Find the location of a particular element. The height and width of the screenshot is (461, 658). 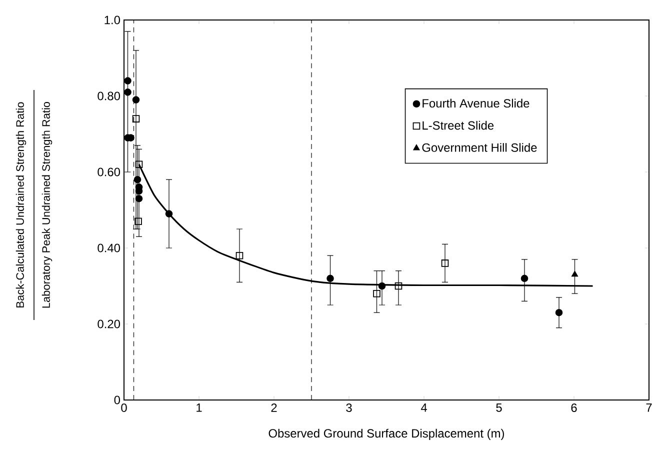

y-tick-label: 1.0 is located at coordinates (112, 20).